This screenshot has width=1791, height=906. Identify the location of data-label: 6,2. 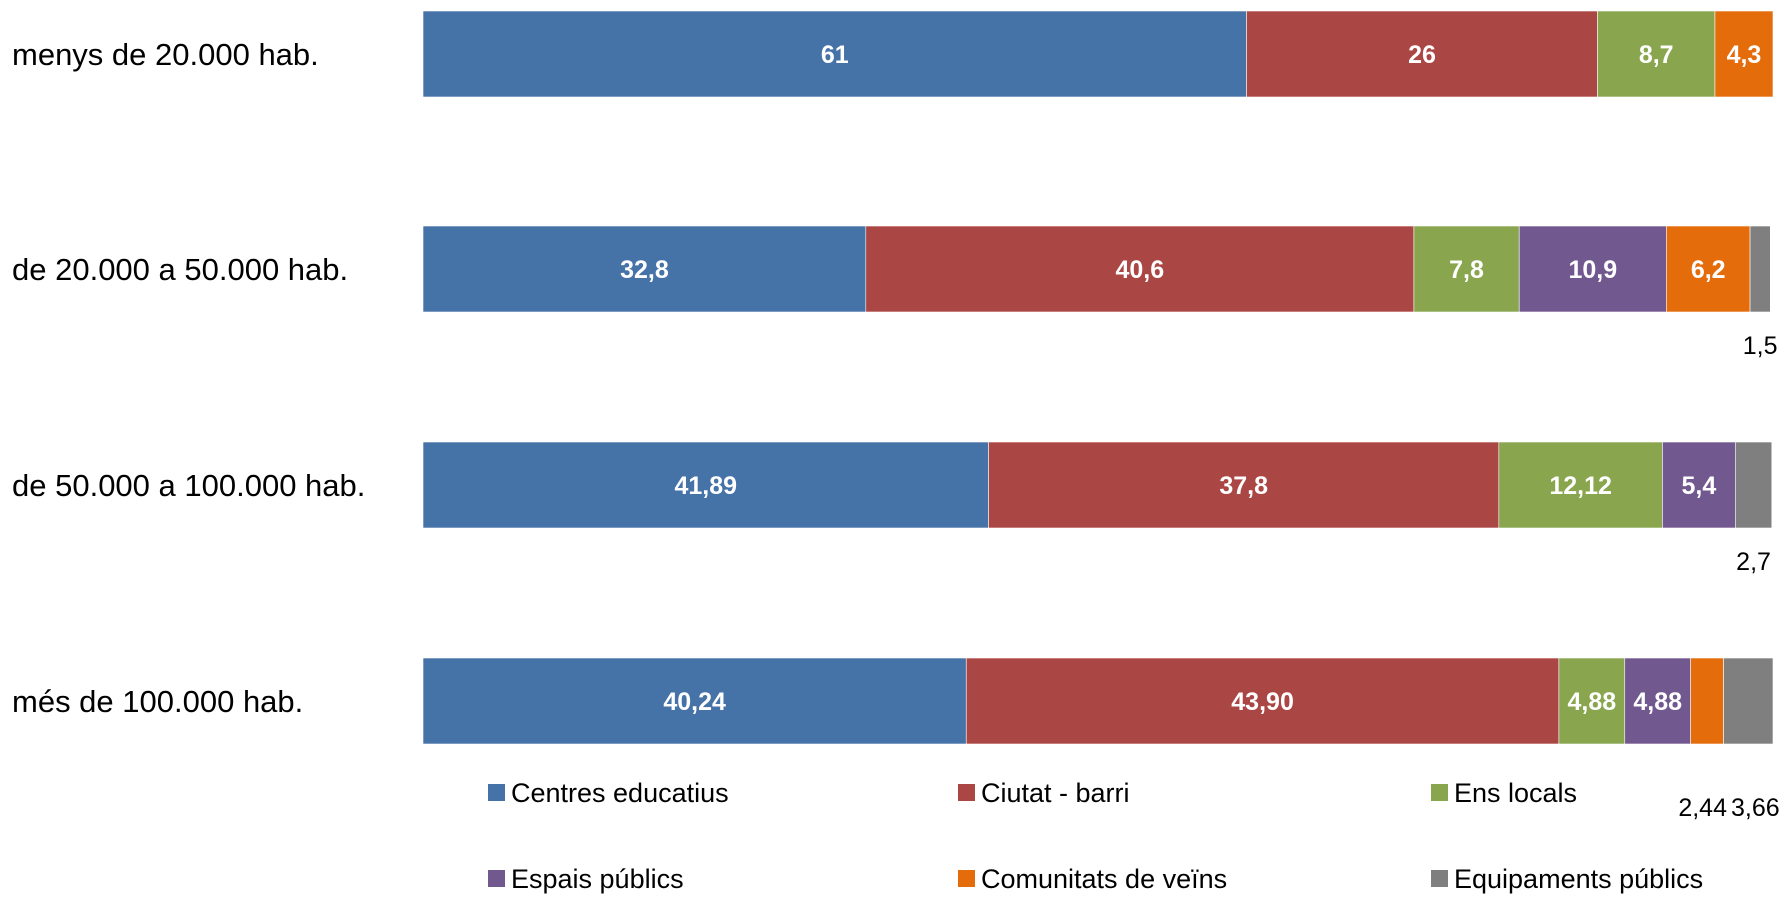
(1708, 270).